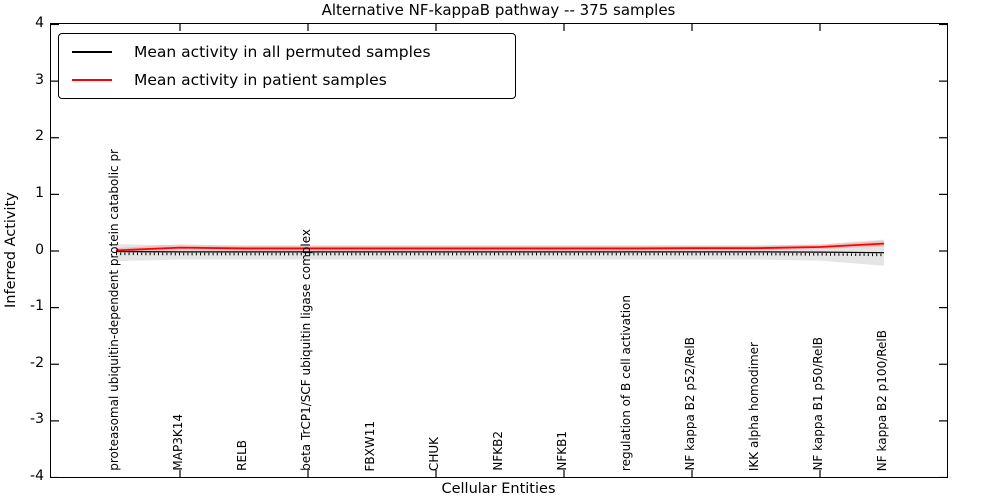 The height and width of the screenshot is (500, 1000). What do you see at coordinates (178, 442) in the screenshot?
I see `x-tick-label: MAP3K14` at bounding box center [178, 442].